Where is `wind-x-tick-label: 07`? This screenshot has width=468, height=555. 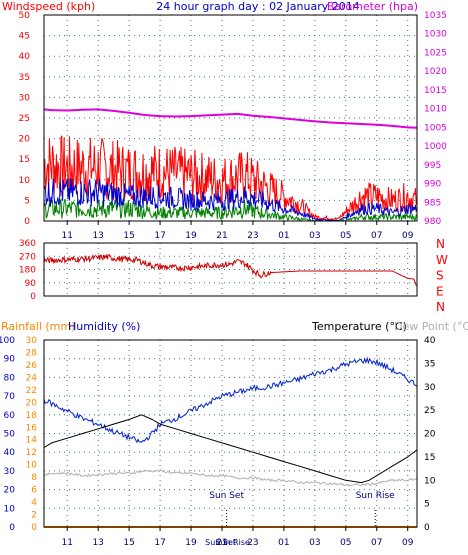 wind-x-tick-label: 07 is located at coordinates (376, 236).